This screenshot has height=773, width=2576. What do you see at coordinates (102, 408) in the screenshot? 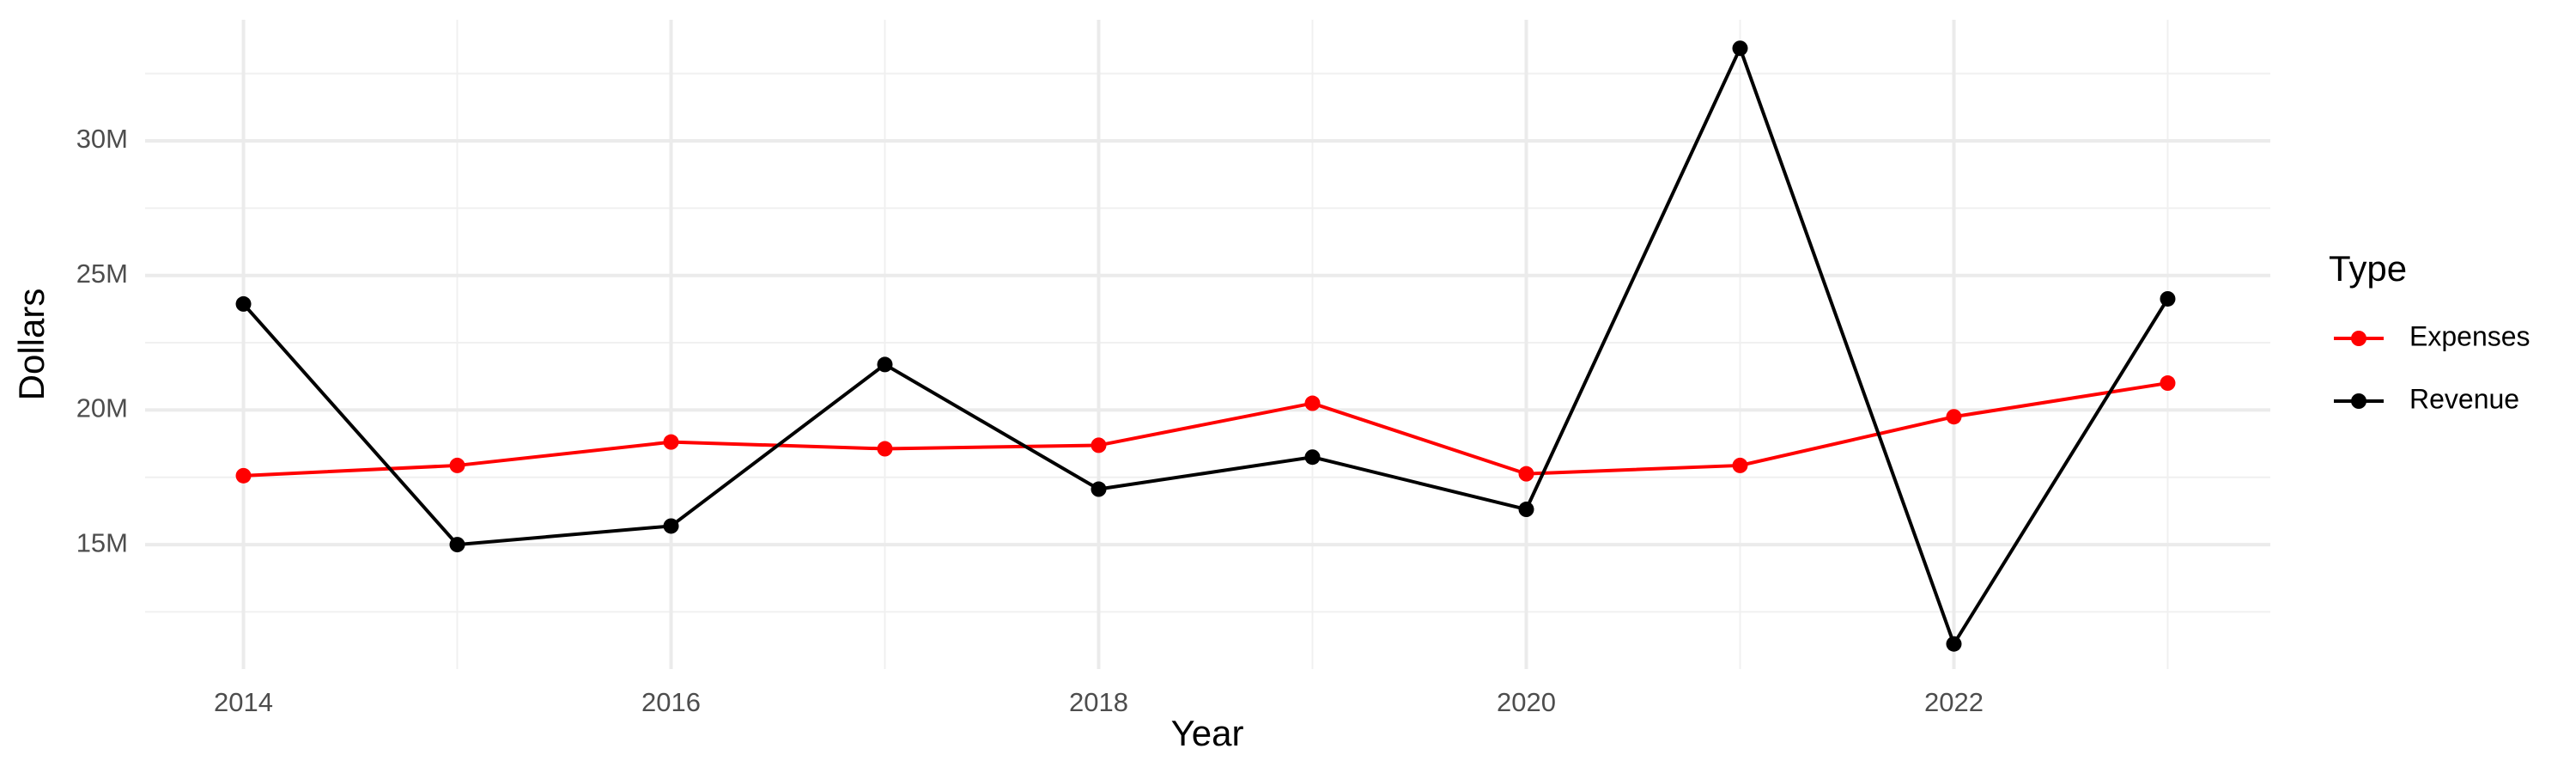
I see `y-tick-label: 20M` at bounding box center [102, 408].